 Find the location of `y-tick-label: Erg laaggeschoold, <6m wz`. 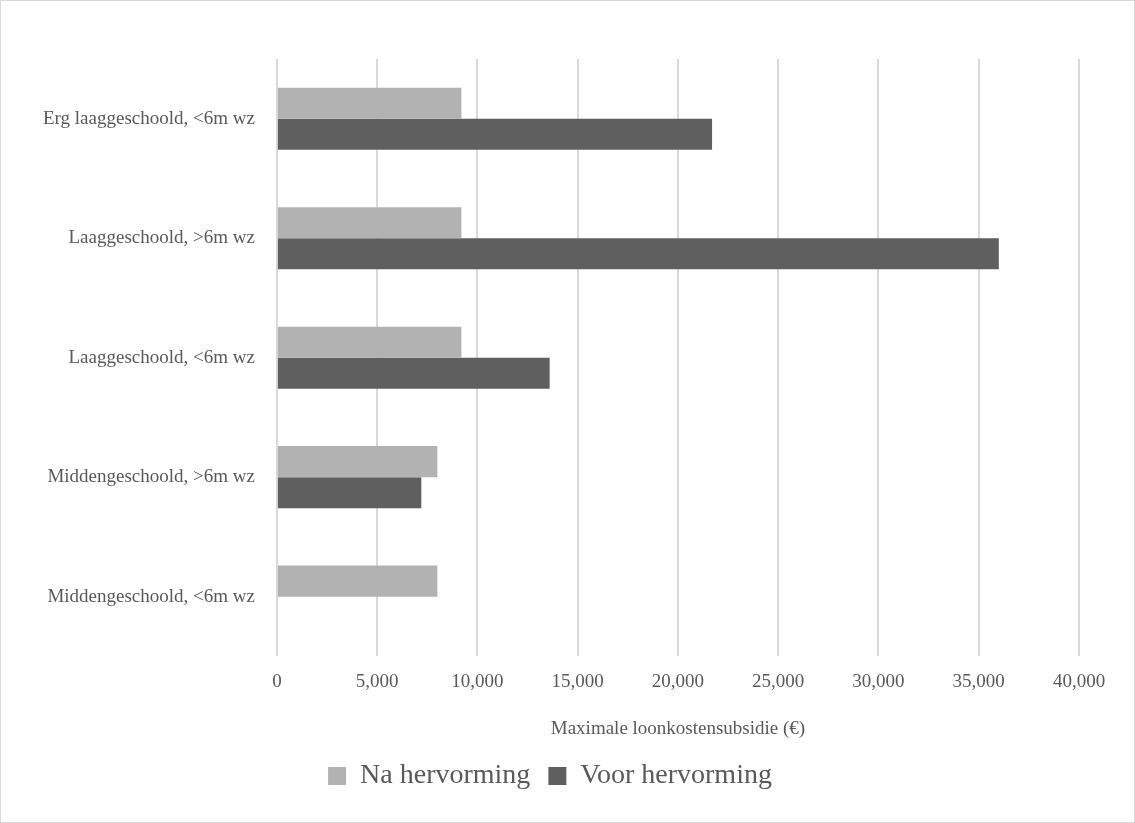

y-tick-label: Erg laaggeschoold, <6m wz is located at coordinates (148, 117).